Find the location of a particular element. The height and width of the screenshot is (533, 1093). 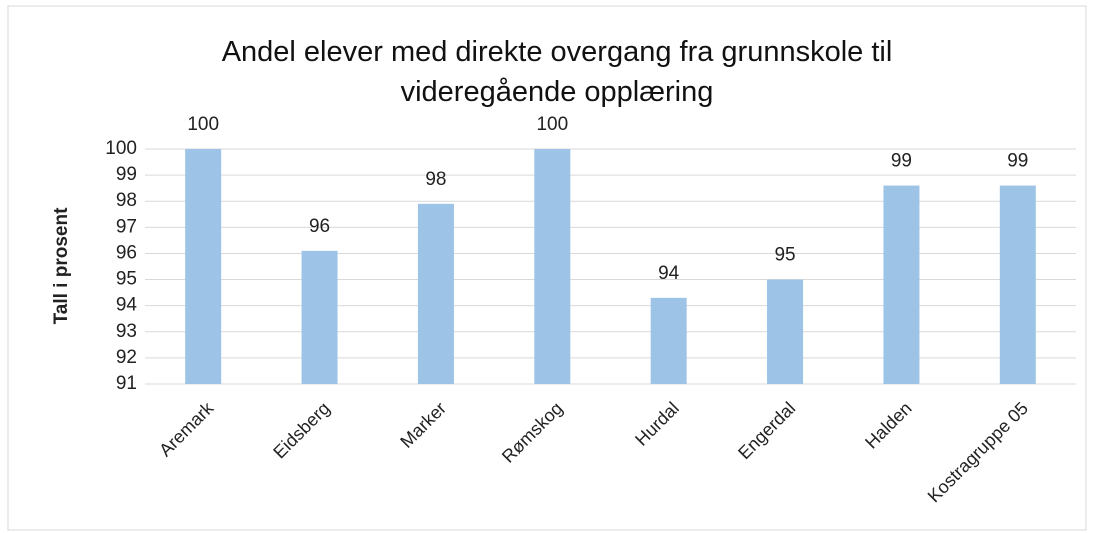

y-axis-label: Tall i prosent is located at coordinates (61, 266).